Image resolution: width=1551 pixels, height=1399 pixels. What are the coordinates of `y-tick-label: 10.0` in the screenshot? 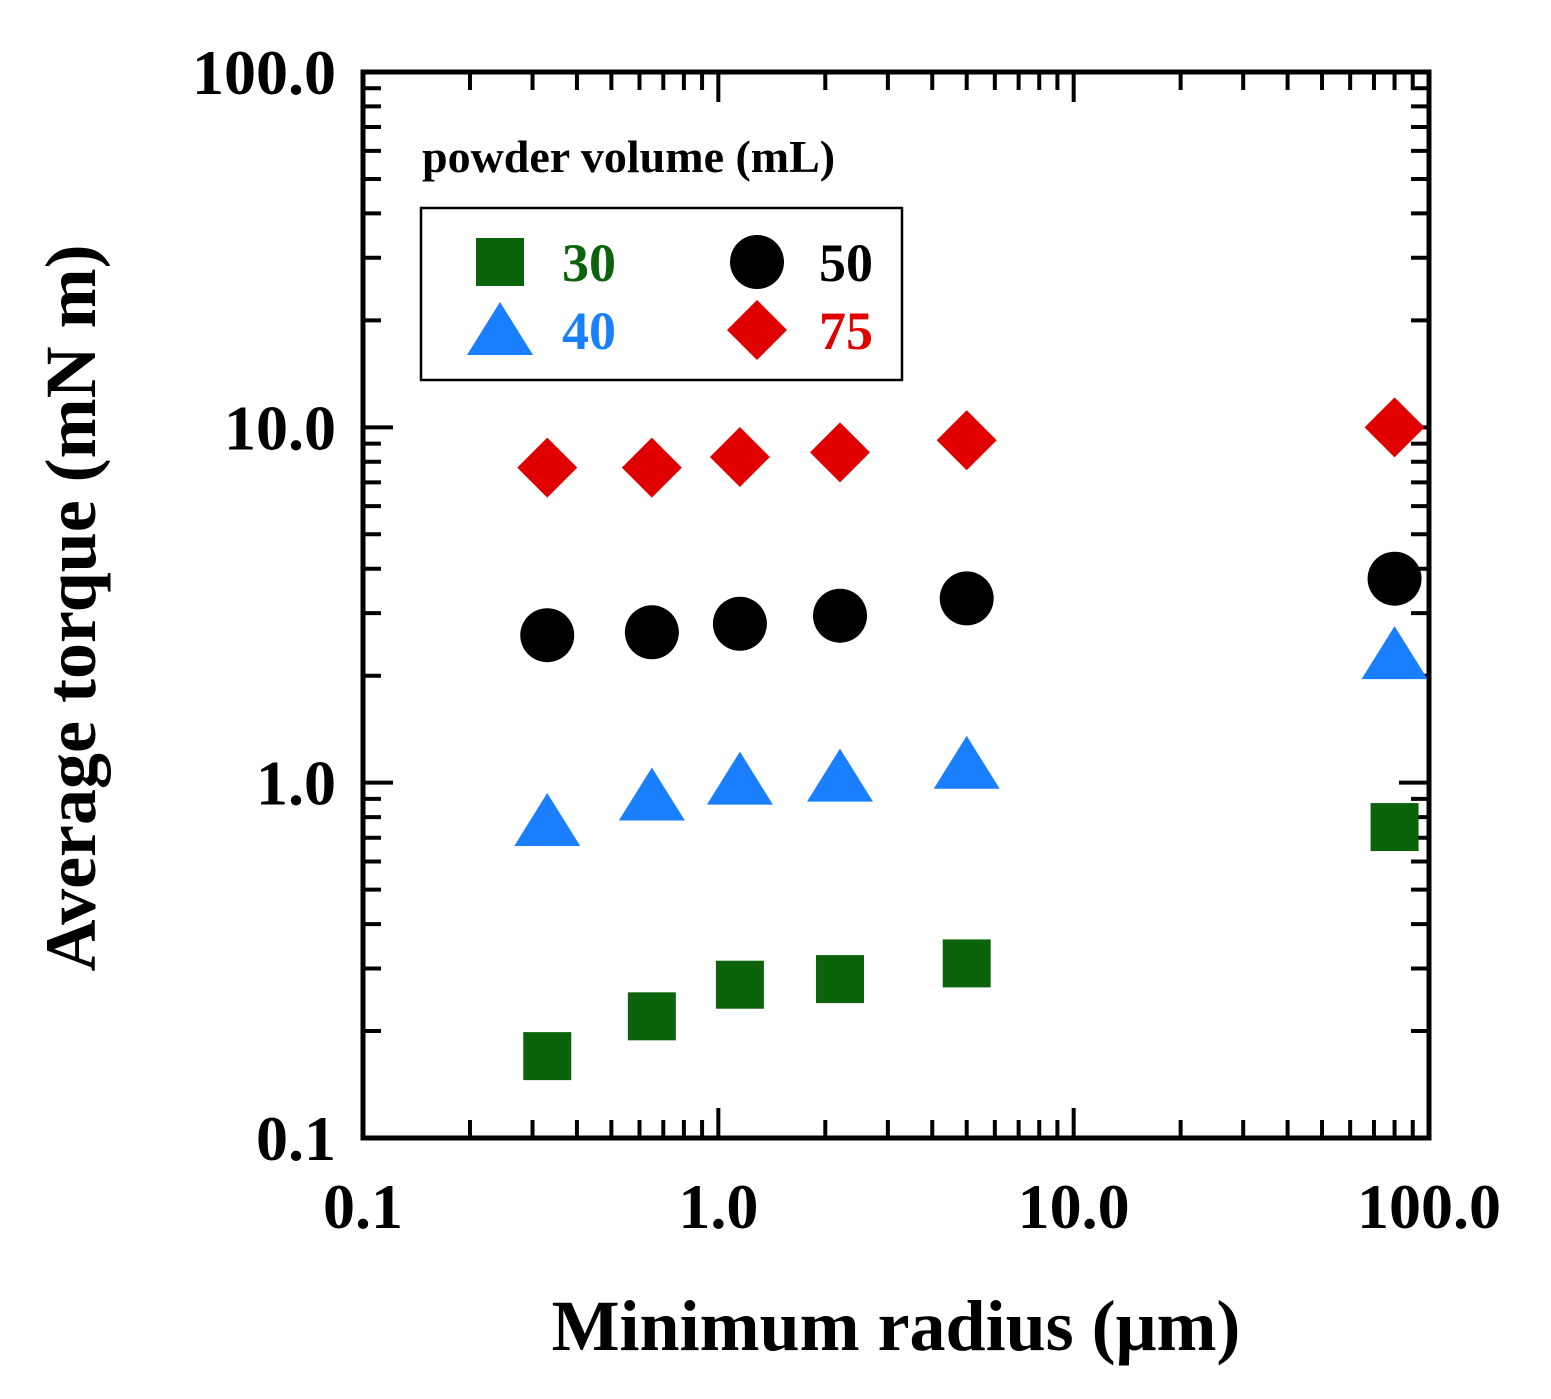 It's located at (280, 427).